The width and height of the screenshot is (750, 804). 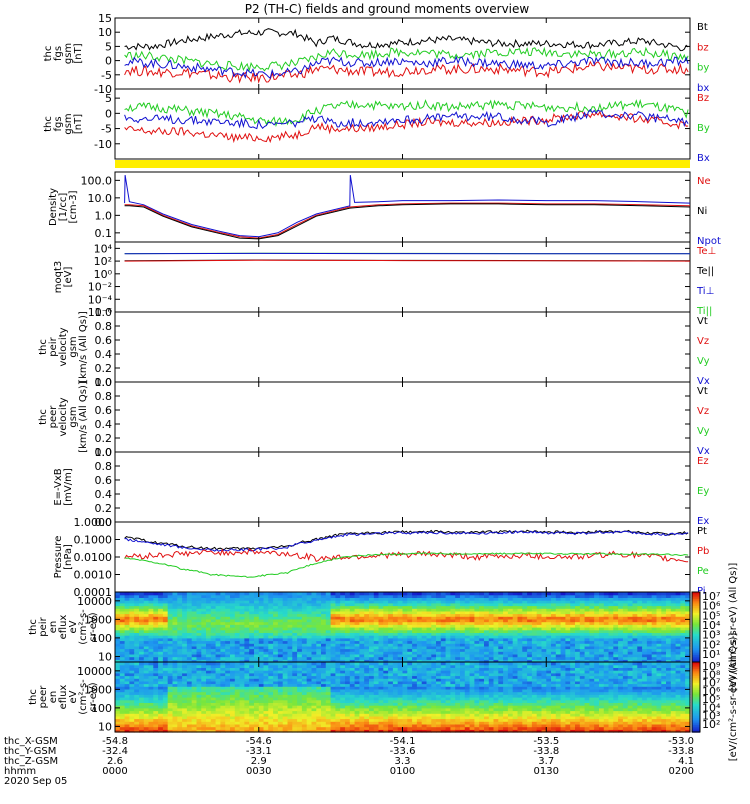 What do you see at coordinates (703, 551) in the screenshot?
I see `legend-entry: Pb` at bounding box center [703, 551].